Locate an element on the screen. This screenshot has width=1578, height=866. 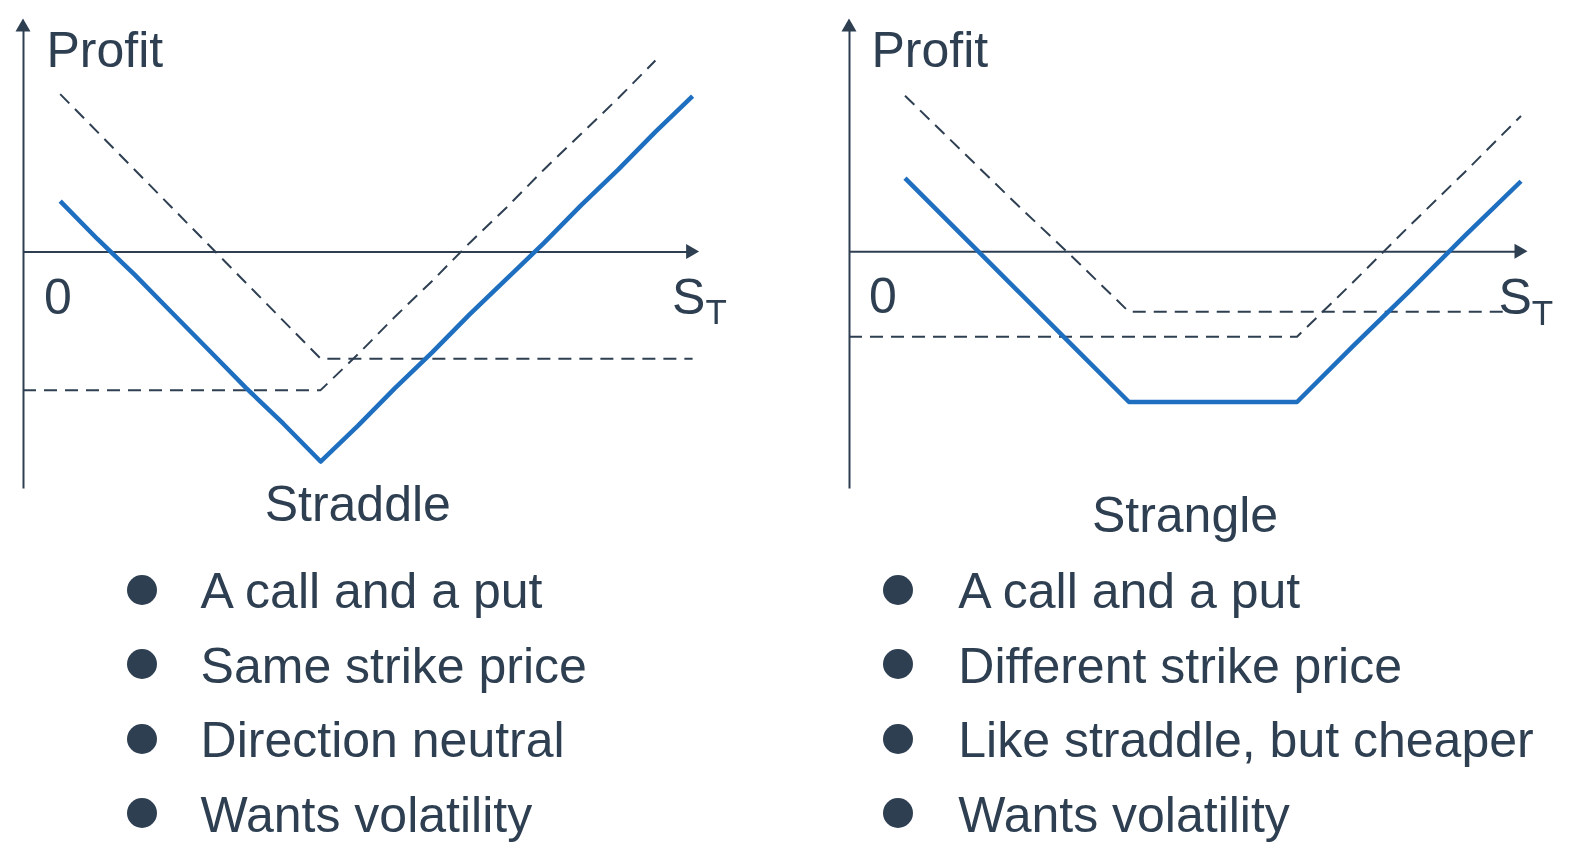
text: Same strike price is located at coordinates (393, 665).